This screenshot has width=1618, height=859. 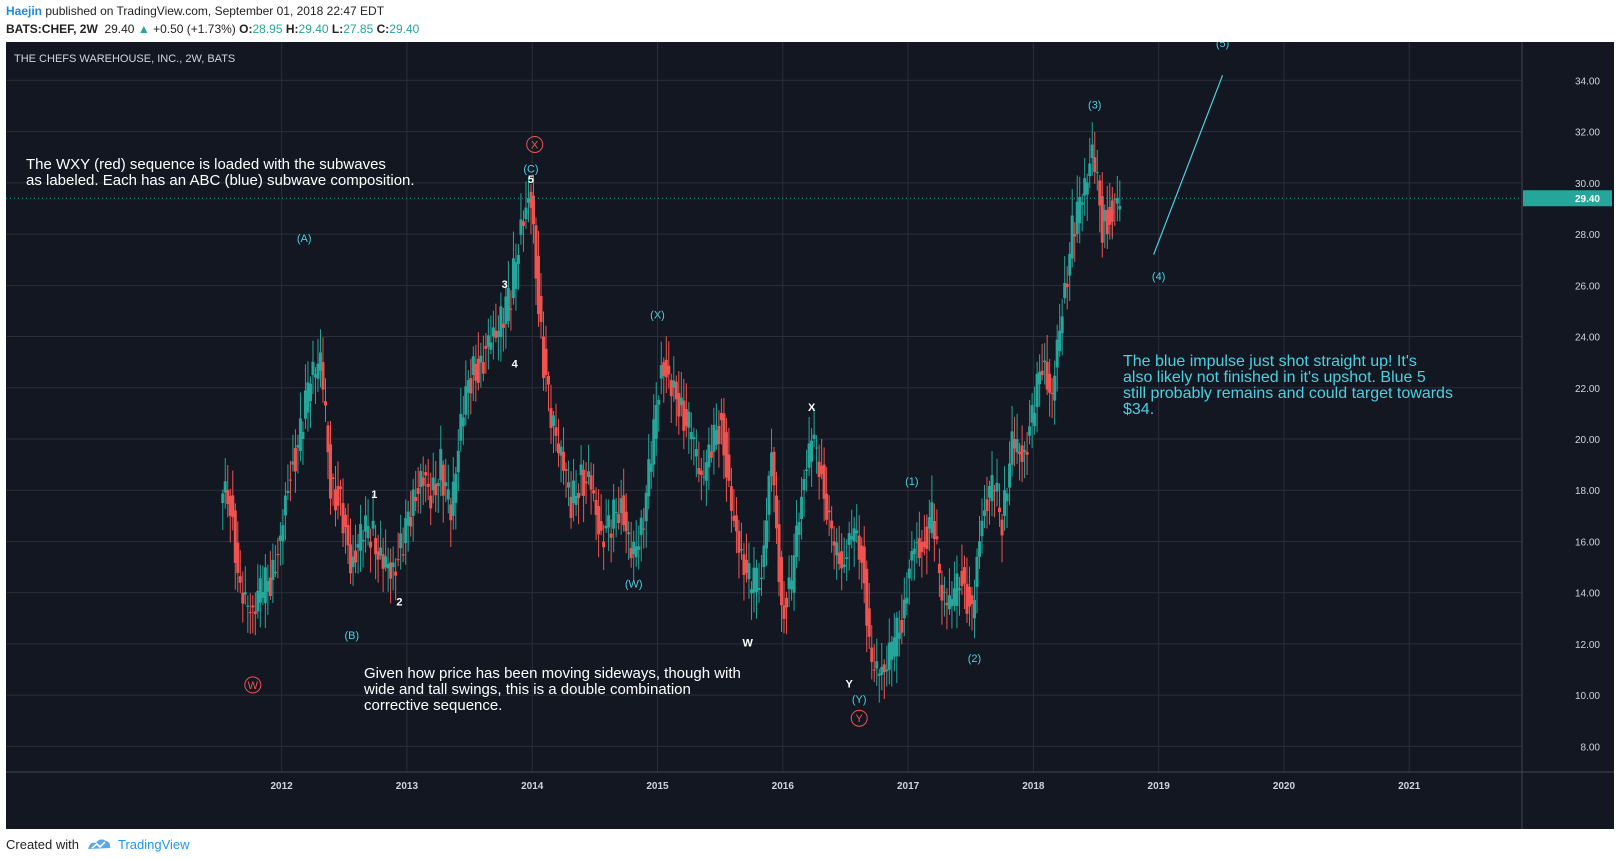 I want to click on price-change: +0.50 (+1.73%), so click(x=194, y=29).